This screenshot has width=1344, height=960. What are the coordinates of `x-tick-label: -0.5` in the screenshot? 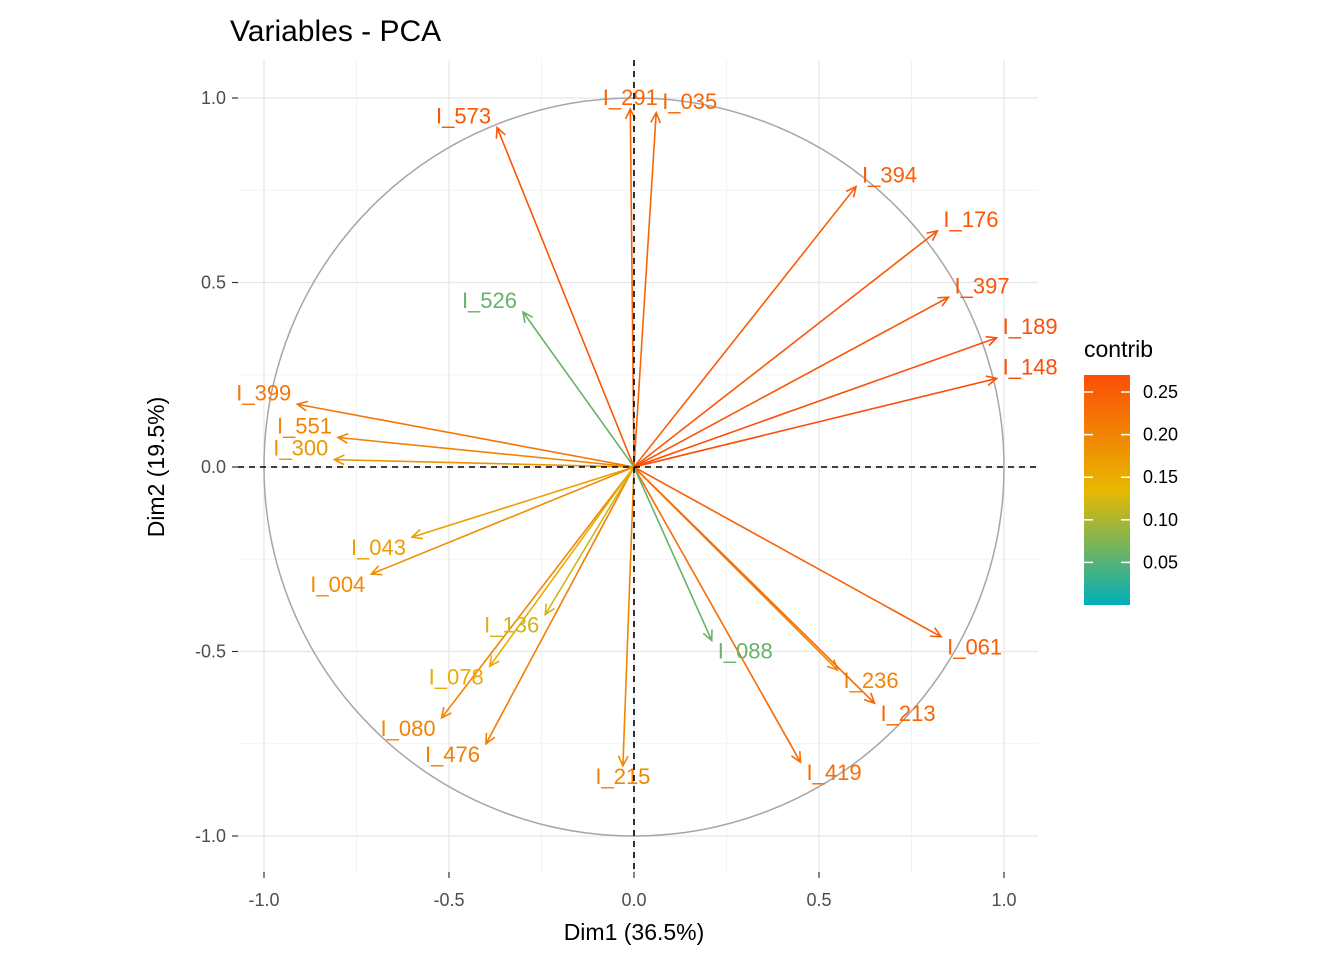 It's located at (448, 900).